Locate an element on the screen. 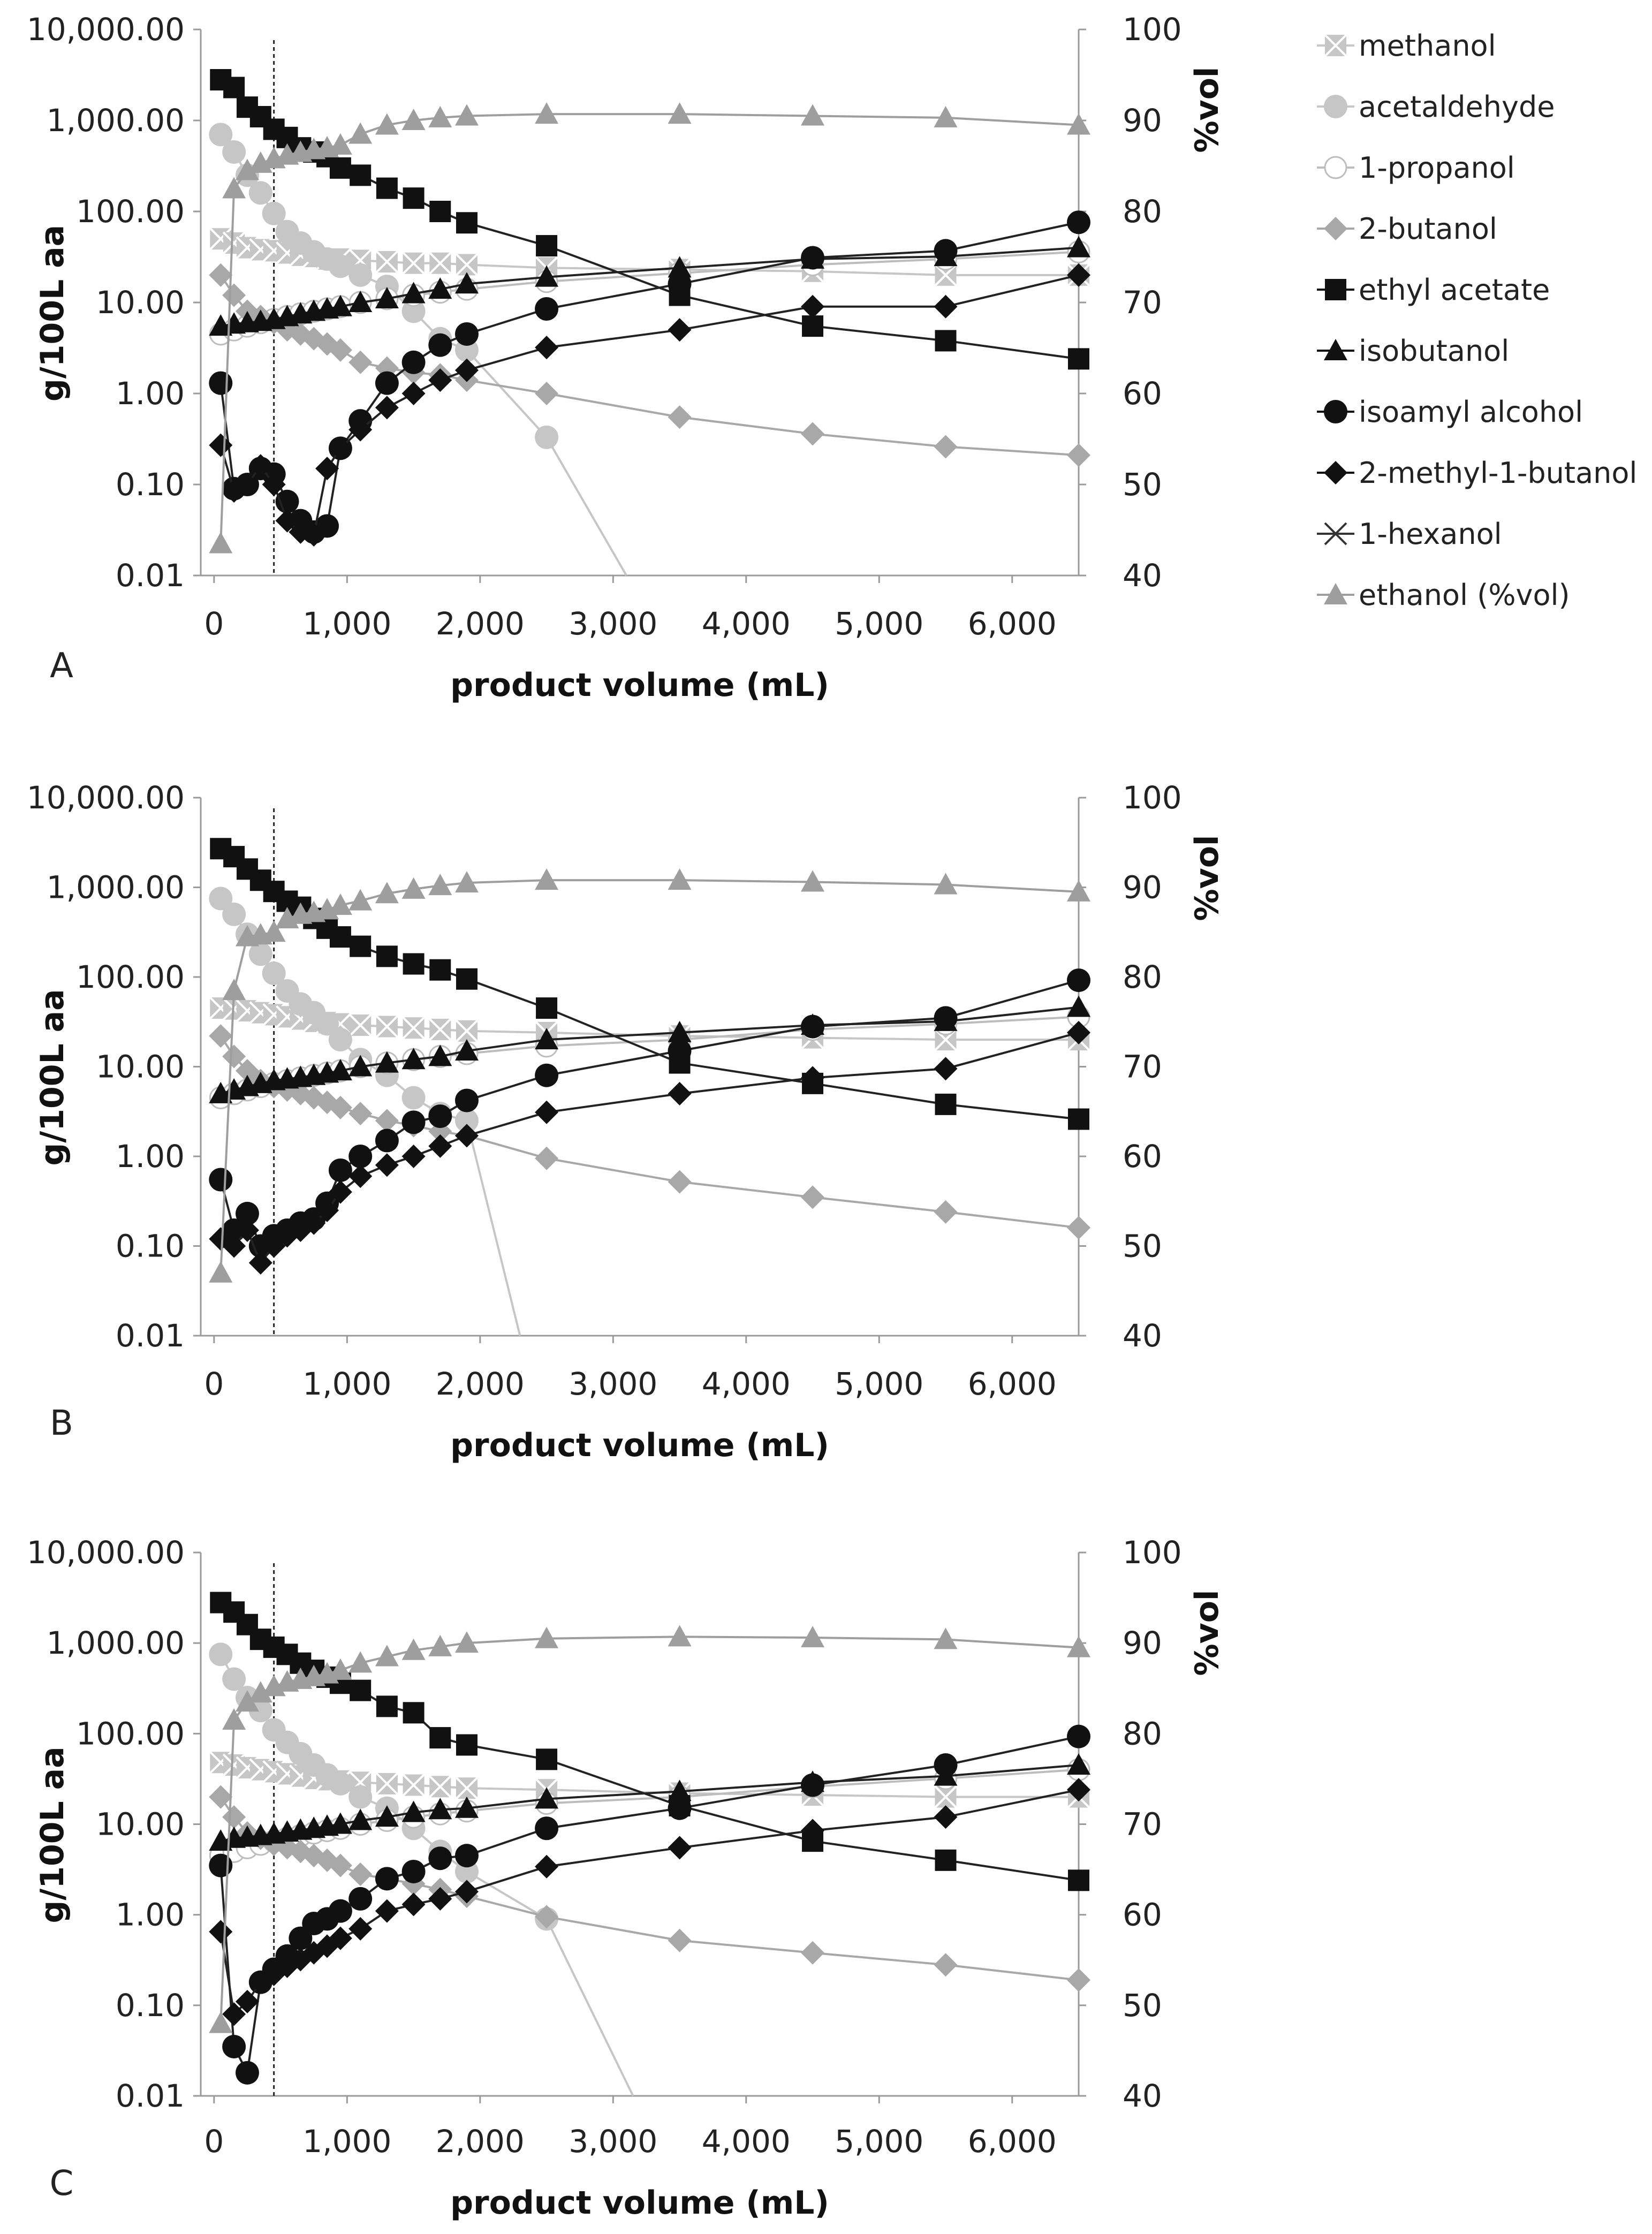  panel-c-y2tick-label-4: 80 is located at coordinates (1142, 1733).